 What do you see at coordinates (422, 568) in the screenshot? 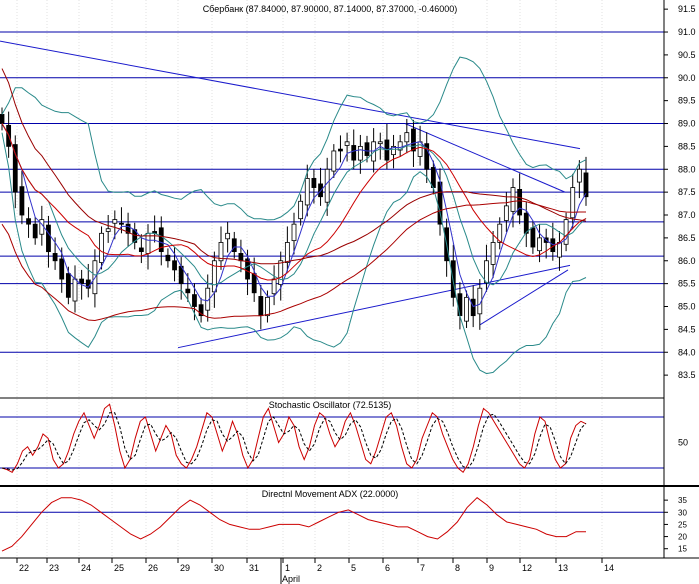
I see `x-tick-label: 7` at bounding box center [422, 568].